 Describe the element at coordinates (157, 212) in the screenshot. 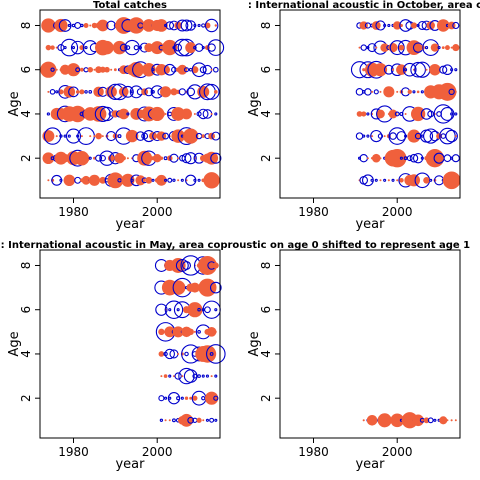

I see `x-tick-label: 2000` at that location.